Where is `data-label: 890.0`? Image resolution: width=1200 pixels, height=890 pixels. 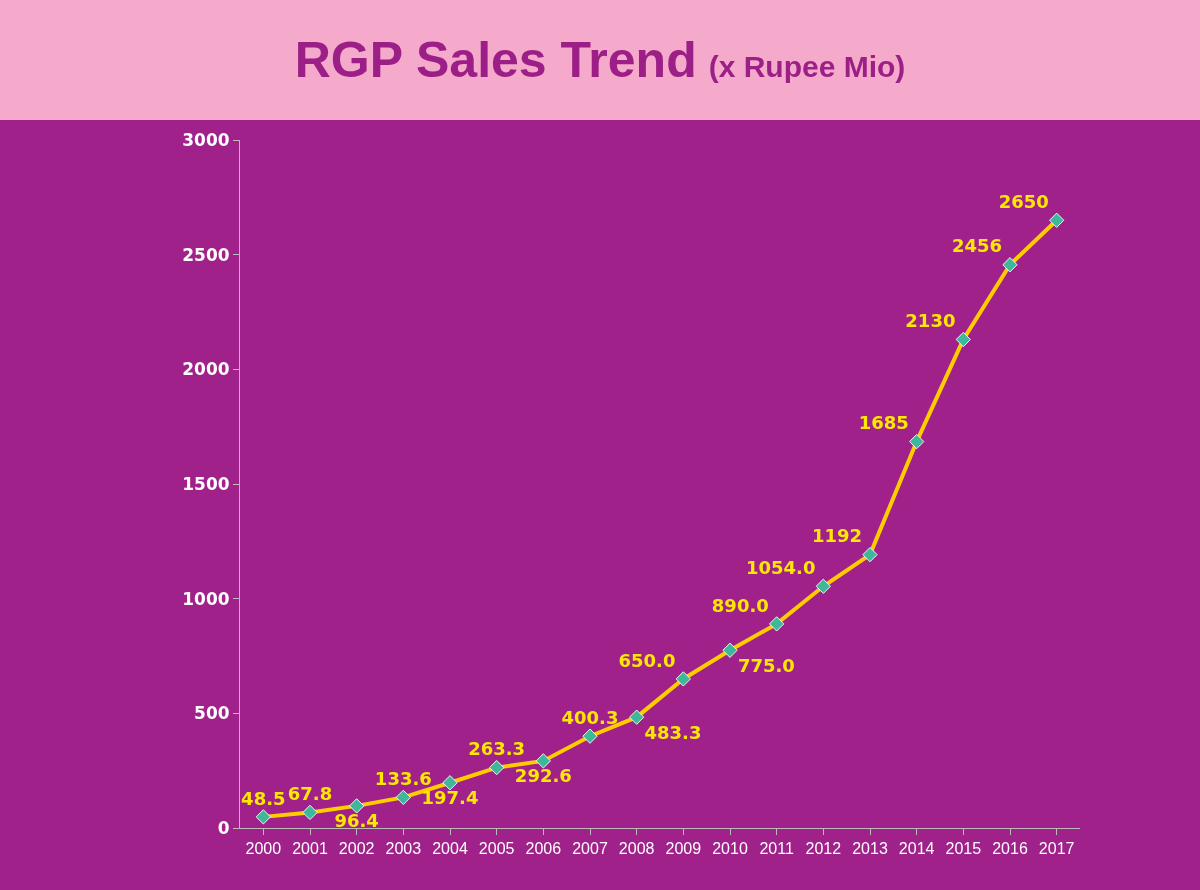
data-label: 890.0 is located at coordinates (740, 605).